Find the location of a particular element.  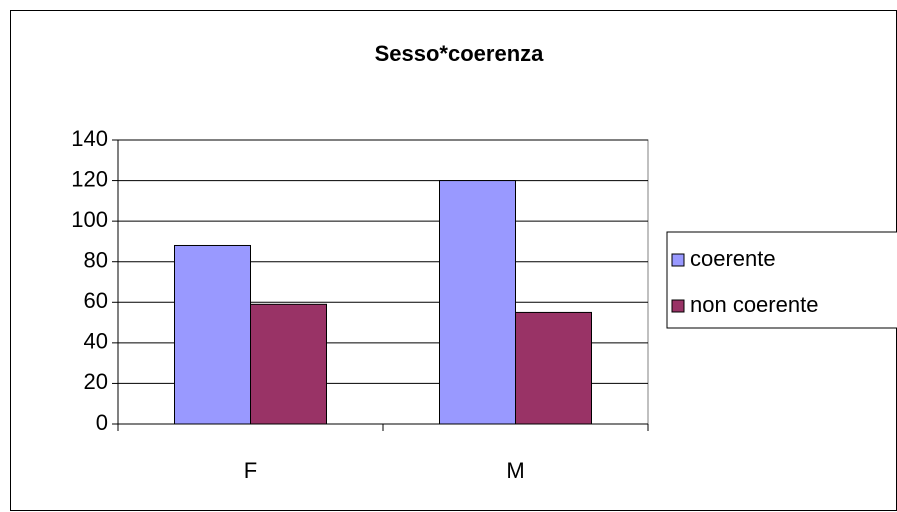

legend-box is located at coordinates (781, 280).